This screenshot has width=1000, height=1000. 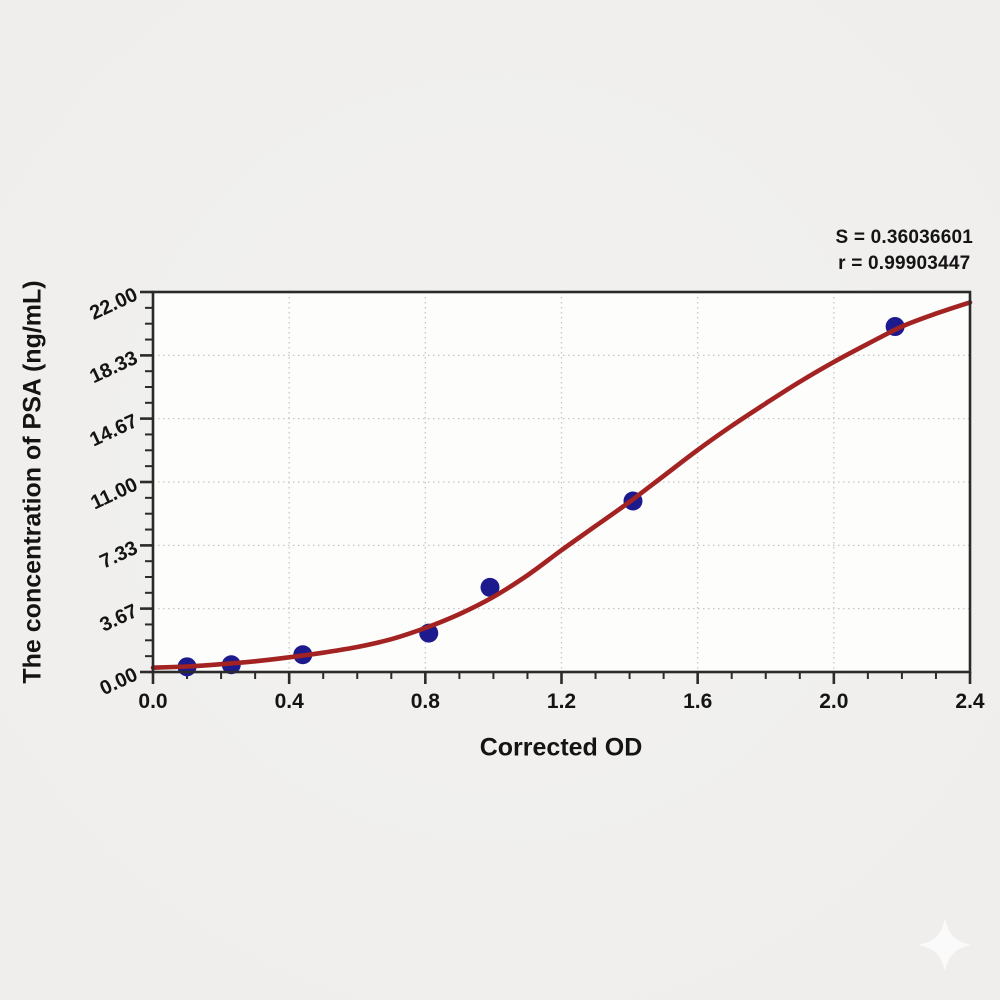 What do you see at coordinates (32, 482) in the screenshot?
I see `y-axis-title: The concentration of PSA (ng/mL)` at bounding box center [32, 482].